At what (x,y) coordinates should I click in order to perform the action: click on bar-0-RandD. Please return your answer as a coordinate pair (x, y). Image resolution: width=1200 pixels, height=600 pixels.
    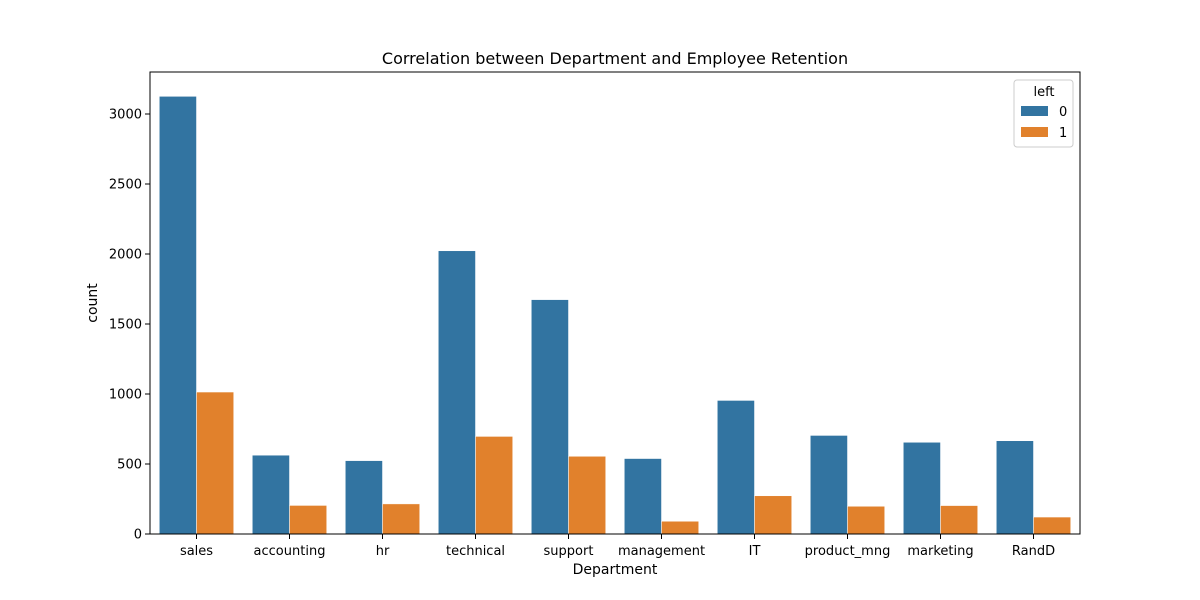
    Looking at the image, I should click on (1015, 487).